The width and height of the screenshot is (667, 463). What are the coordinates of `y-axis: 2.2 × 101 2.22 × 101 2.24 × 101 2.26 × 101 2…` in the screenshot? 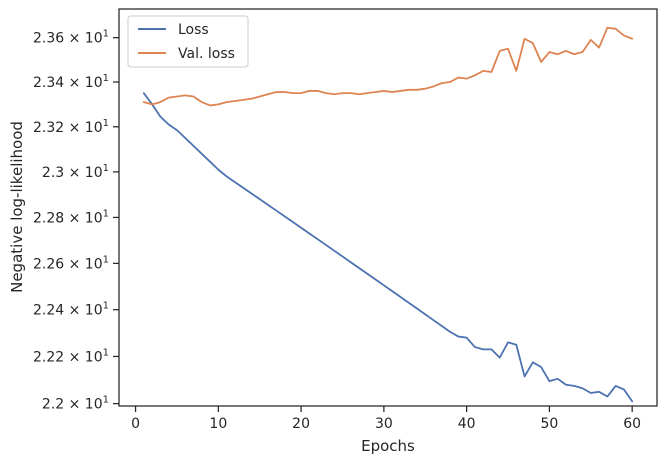 It's located at (76, 221).